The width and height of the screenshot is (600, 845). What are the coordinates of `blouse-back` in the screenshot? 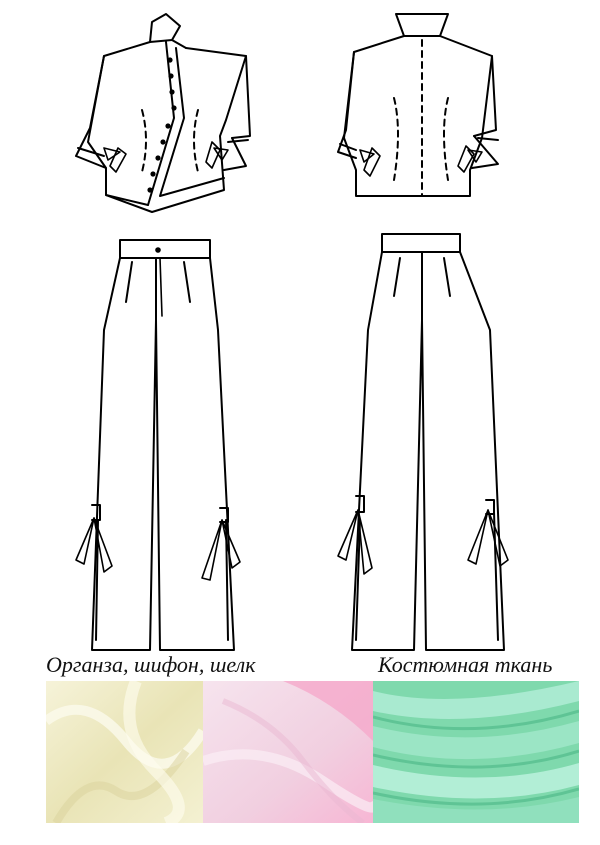 It's located at (418, 105).